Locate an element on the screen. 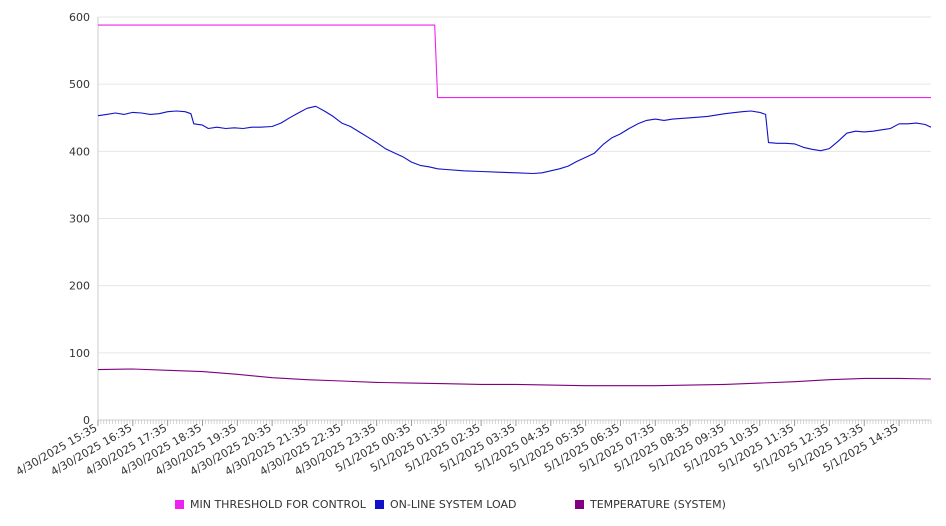 The width and height of the screenshot is (946, 526). legend-item-threshold: MIN THRESHOLD FOR CONTROL is located at coordinates (270, 504).